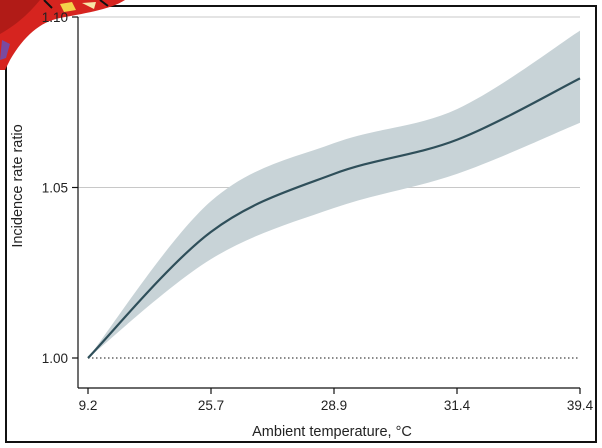 This screenshot has width=602, height=448. What do you see at coordinates (55, 17) in the screenshot?
I see `y-tick-label: 1.10` at bounding box center [55, 17].